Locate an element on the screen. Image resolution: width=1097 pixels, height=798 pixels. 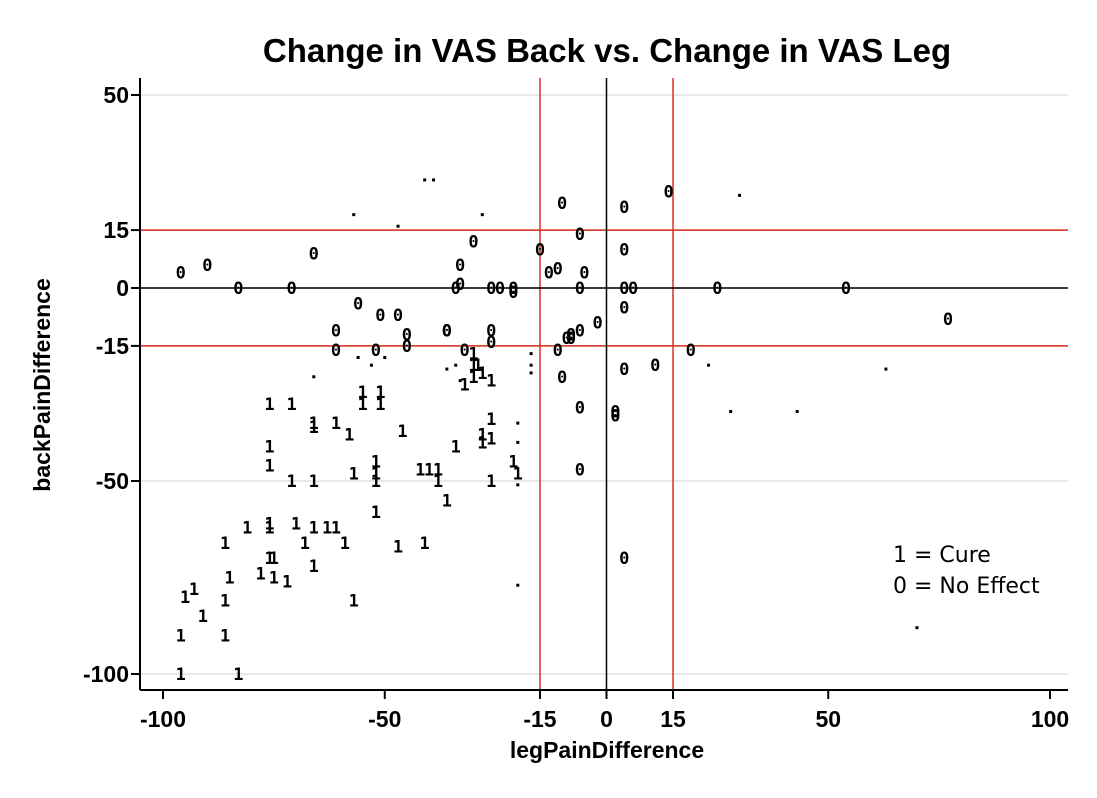
x-tick-label: -15 is located at coordinates (539, 719).